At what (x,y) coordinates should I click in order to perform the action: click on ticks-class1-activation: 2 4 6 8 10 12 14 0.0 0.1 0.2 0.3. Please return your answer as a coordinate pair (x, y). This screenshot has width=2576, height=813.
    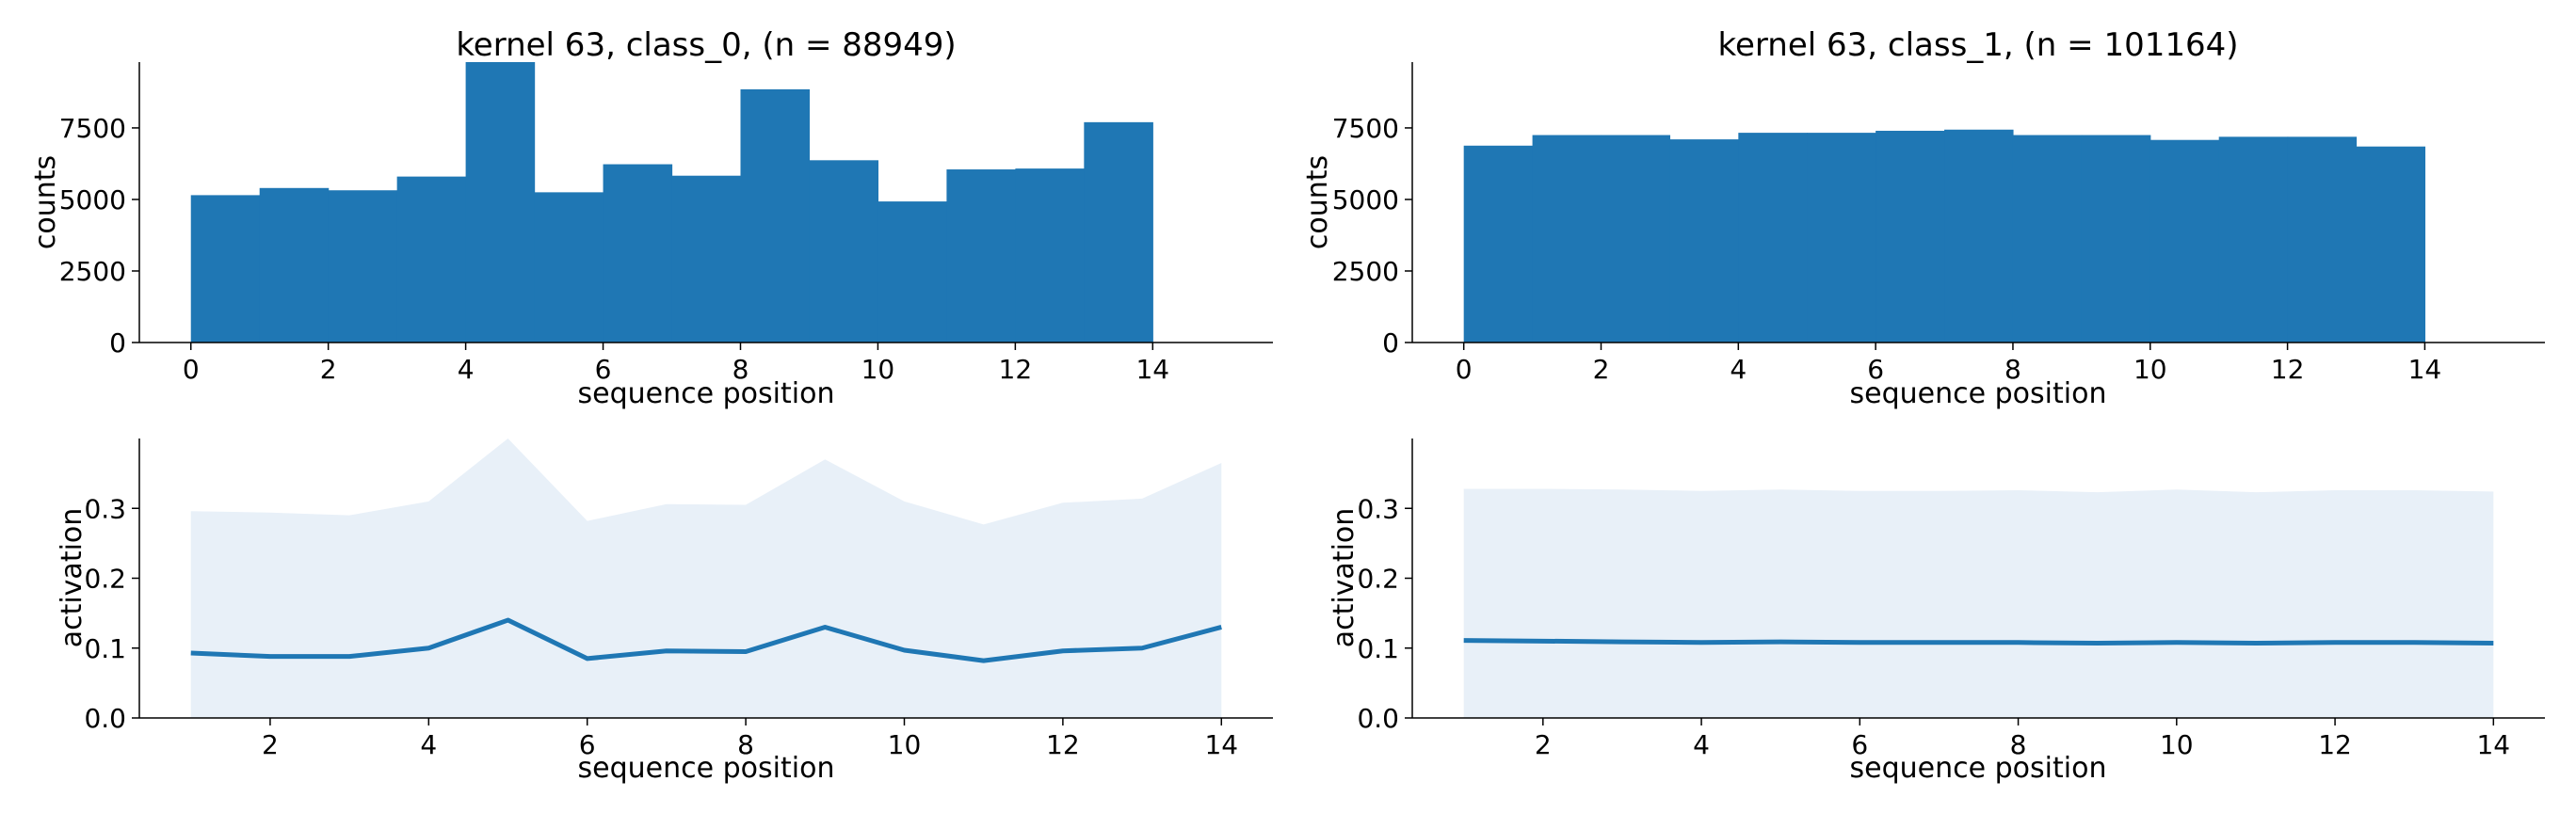
    Looking at the image, I should click on (1933, 626).